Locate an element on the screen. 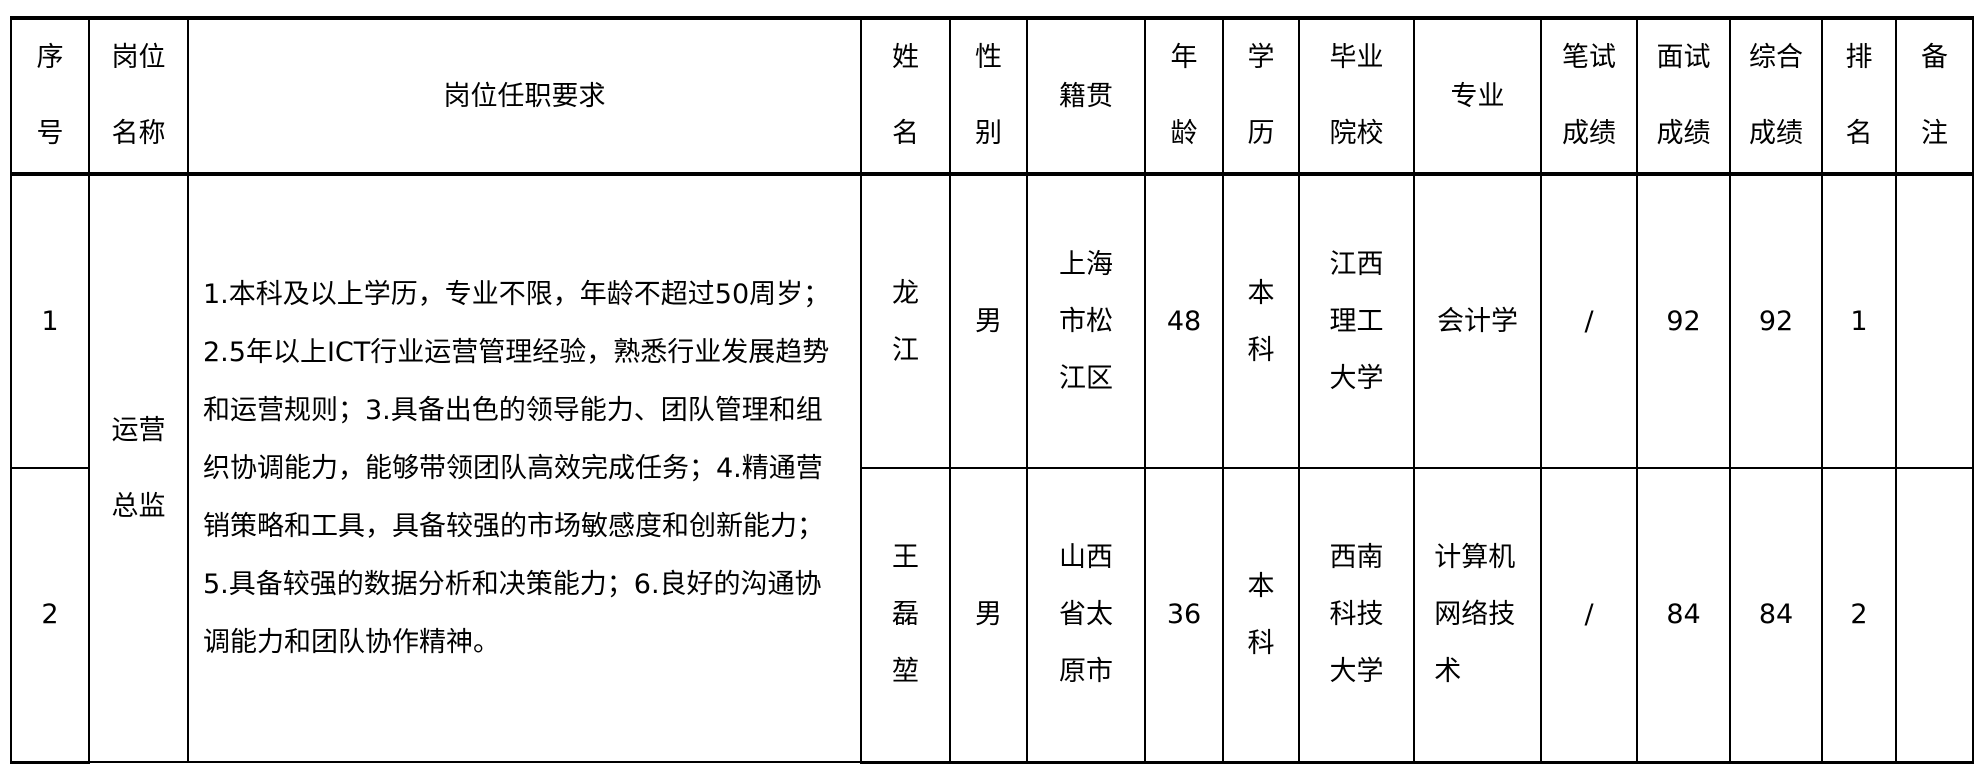  header-position: 岗位名称 is located at coordinates (138, 96).